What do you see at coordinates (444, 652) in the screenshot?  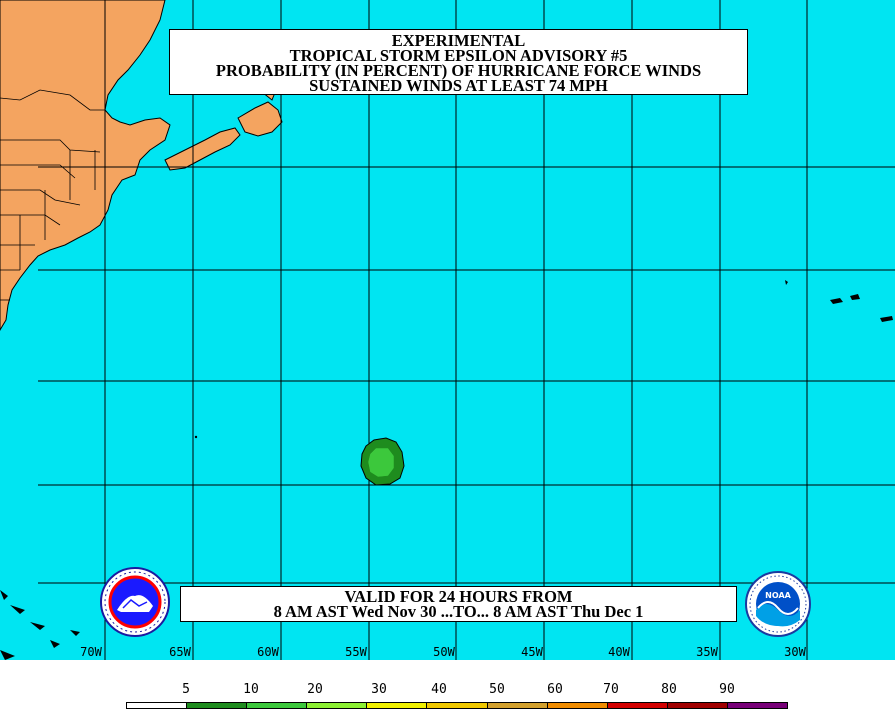 I see `lon-label-50w: 50W` at bounding box center [444, 652].